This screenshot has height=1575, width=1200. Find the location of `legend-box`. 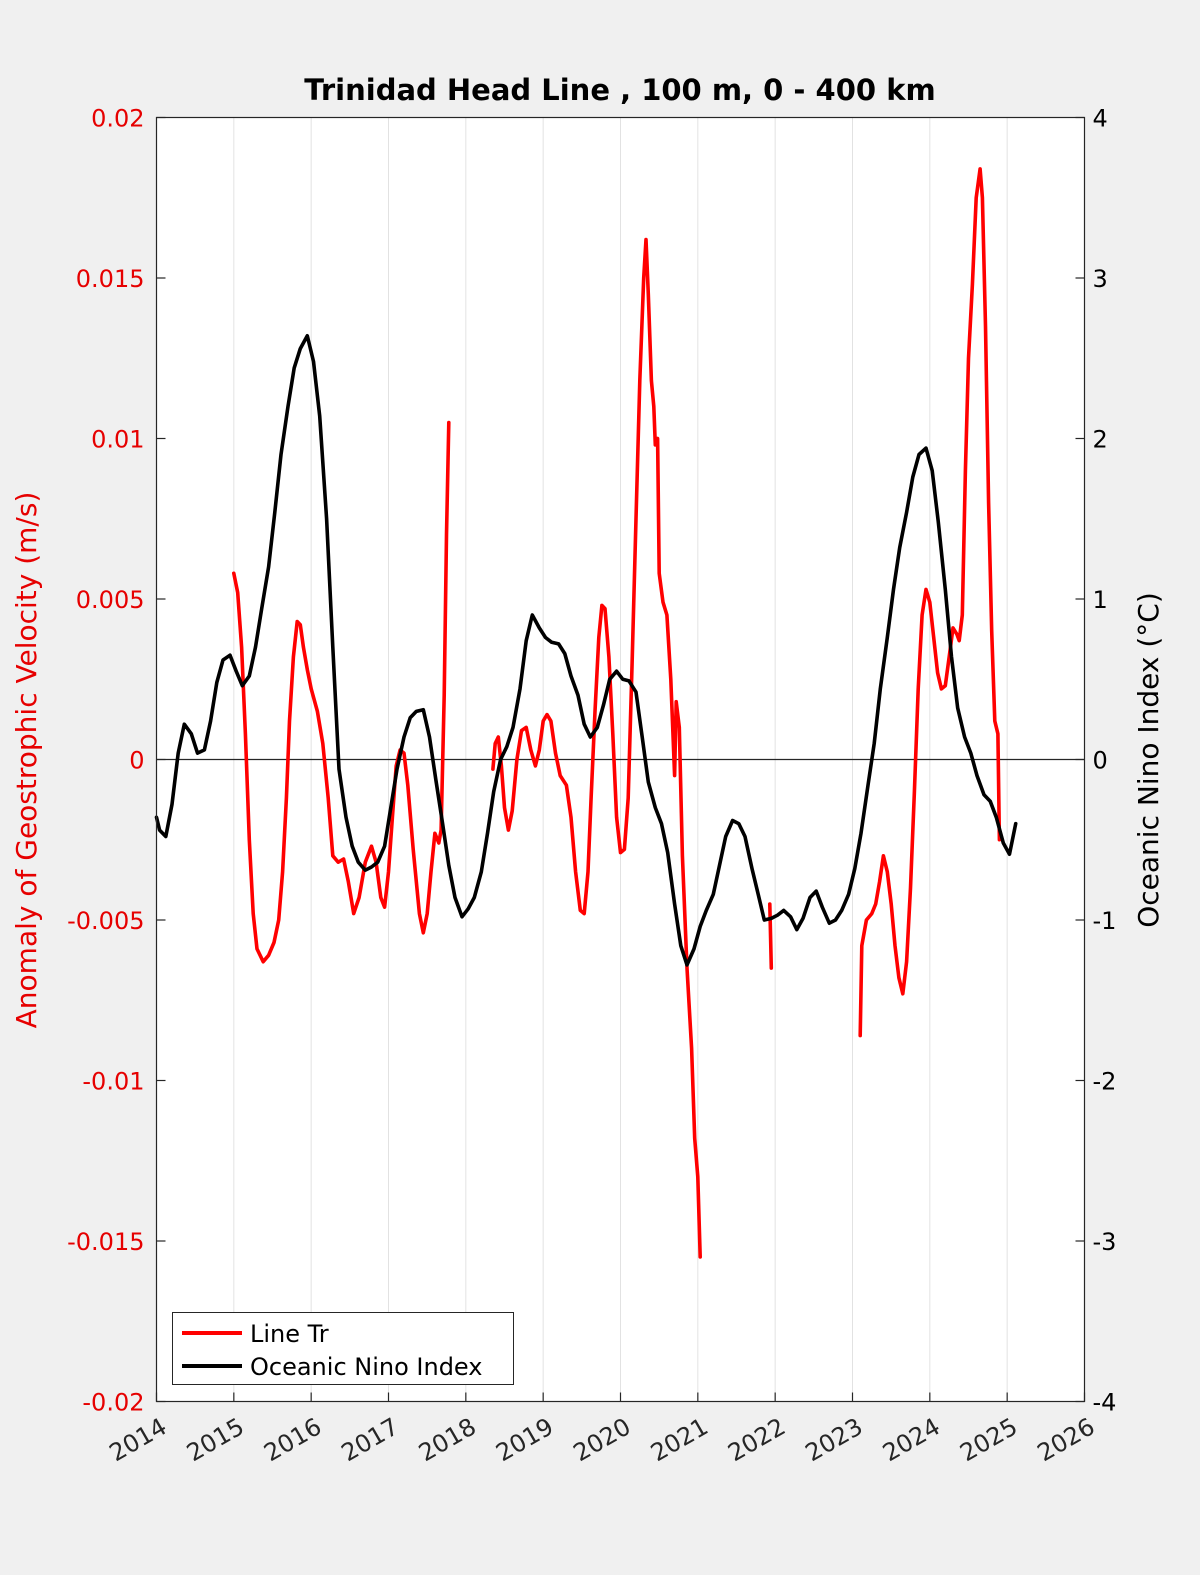

legend-box is located at coordinates (343, 1348).